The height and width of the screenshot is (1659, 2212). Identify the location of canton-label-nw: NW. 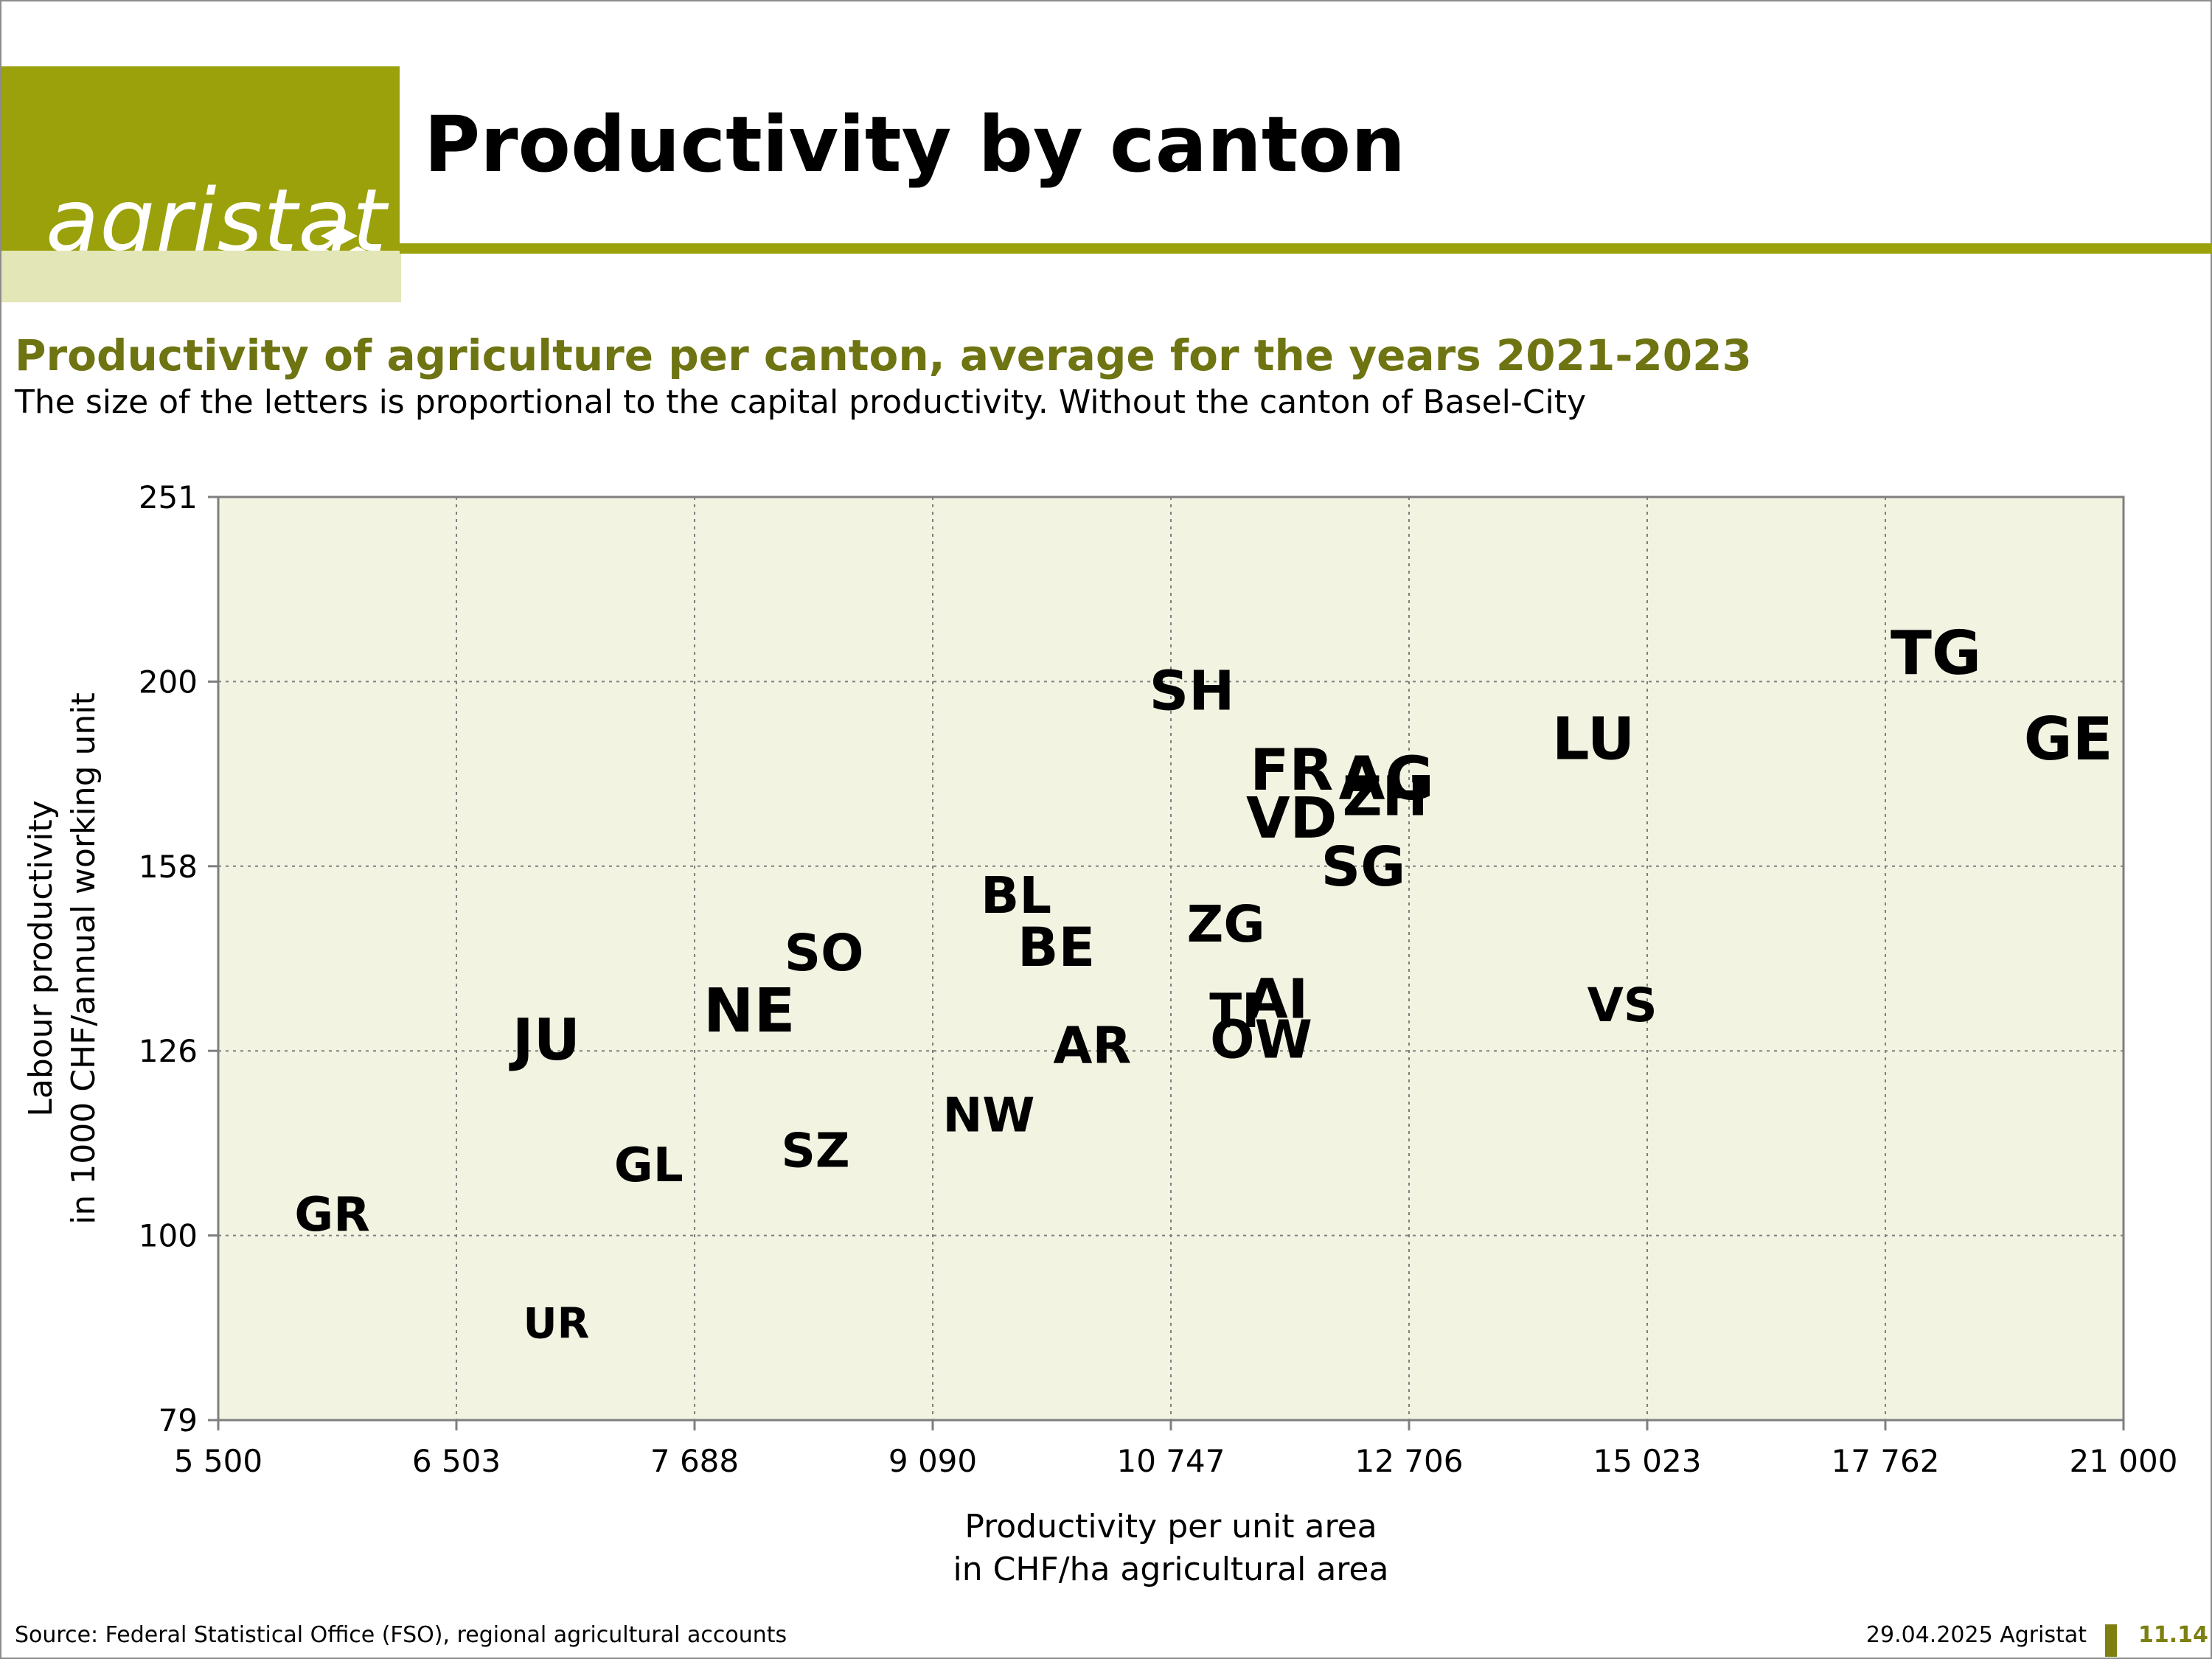
(989, 1115).